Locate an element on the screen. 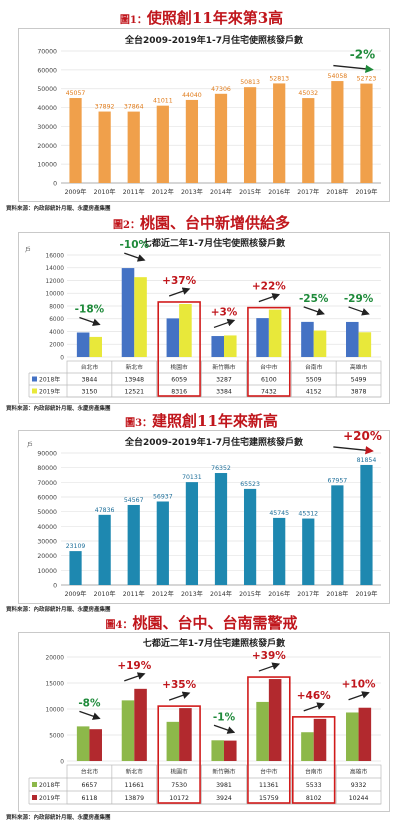  figure-4-number: 圖4： is located at coordinates (119, 625).